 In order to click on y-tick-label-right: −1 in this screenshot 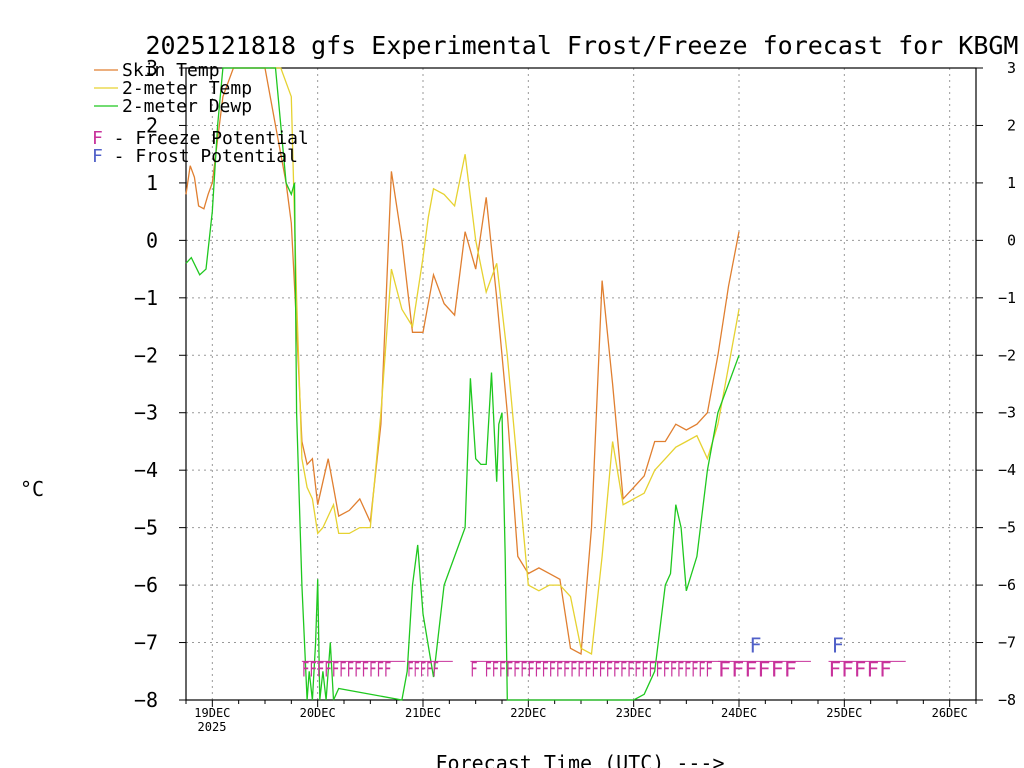, I will do `click(1007, 298)`.